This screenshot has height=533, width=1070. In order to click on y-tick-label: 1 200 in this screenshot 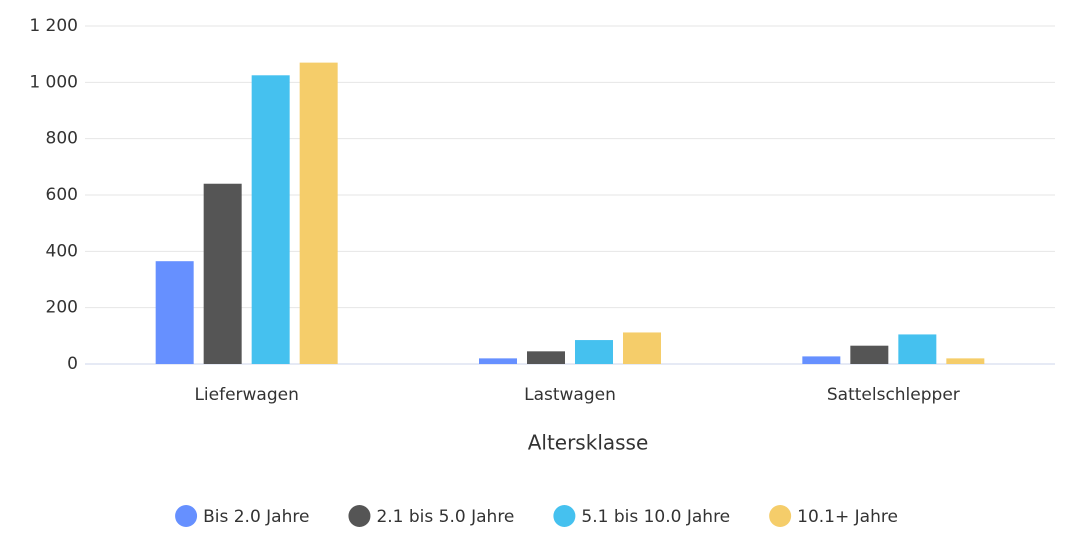, I will do `click(53, 26)`.